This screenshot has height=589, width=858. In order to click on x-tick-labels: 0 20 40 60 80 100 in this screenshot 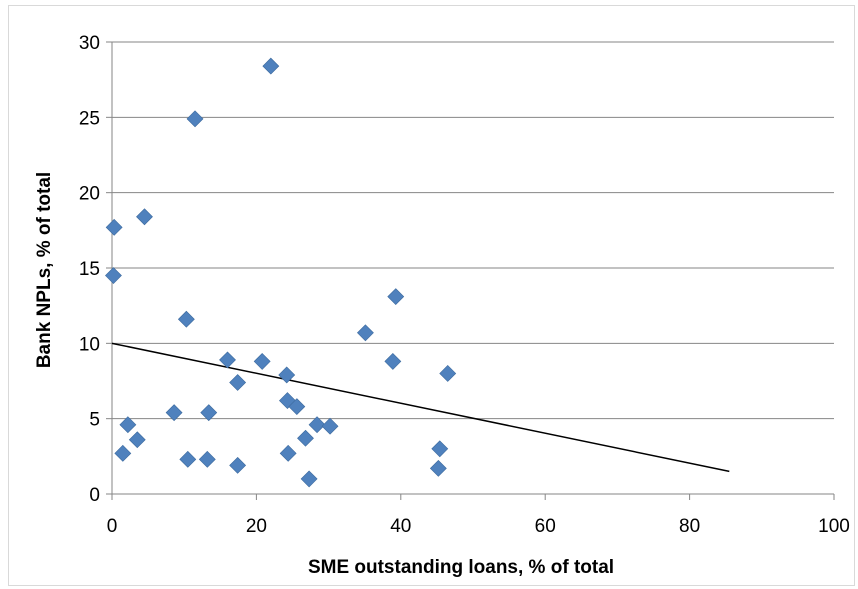, I will do `click(478, 526)`.